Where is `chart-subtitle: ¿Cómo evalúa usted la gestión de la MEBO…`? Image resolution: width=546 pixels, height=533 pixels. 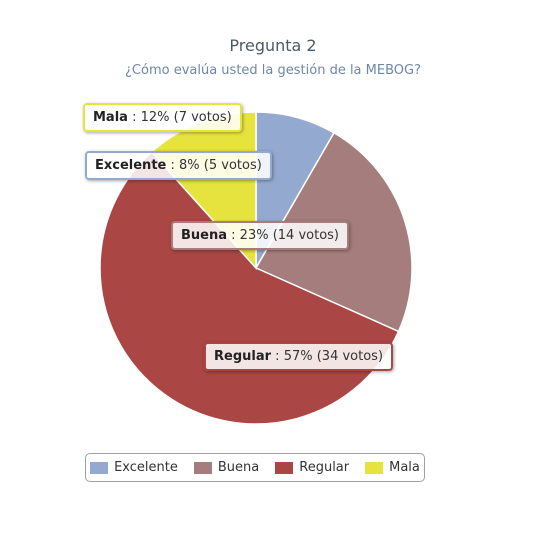 chart-subtitle: ¿Cómo evalúa usted la gestión de la MEBO… is located at coordinates (273, 70).